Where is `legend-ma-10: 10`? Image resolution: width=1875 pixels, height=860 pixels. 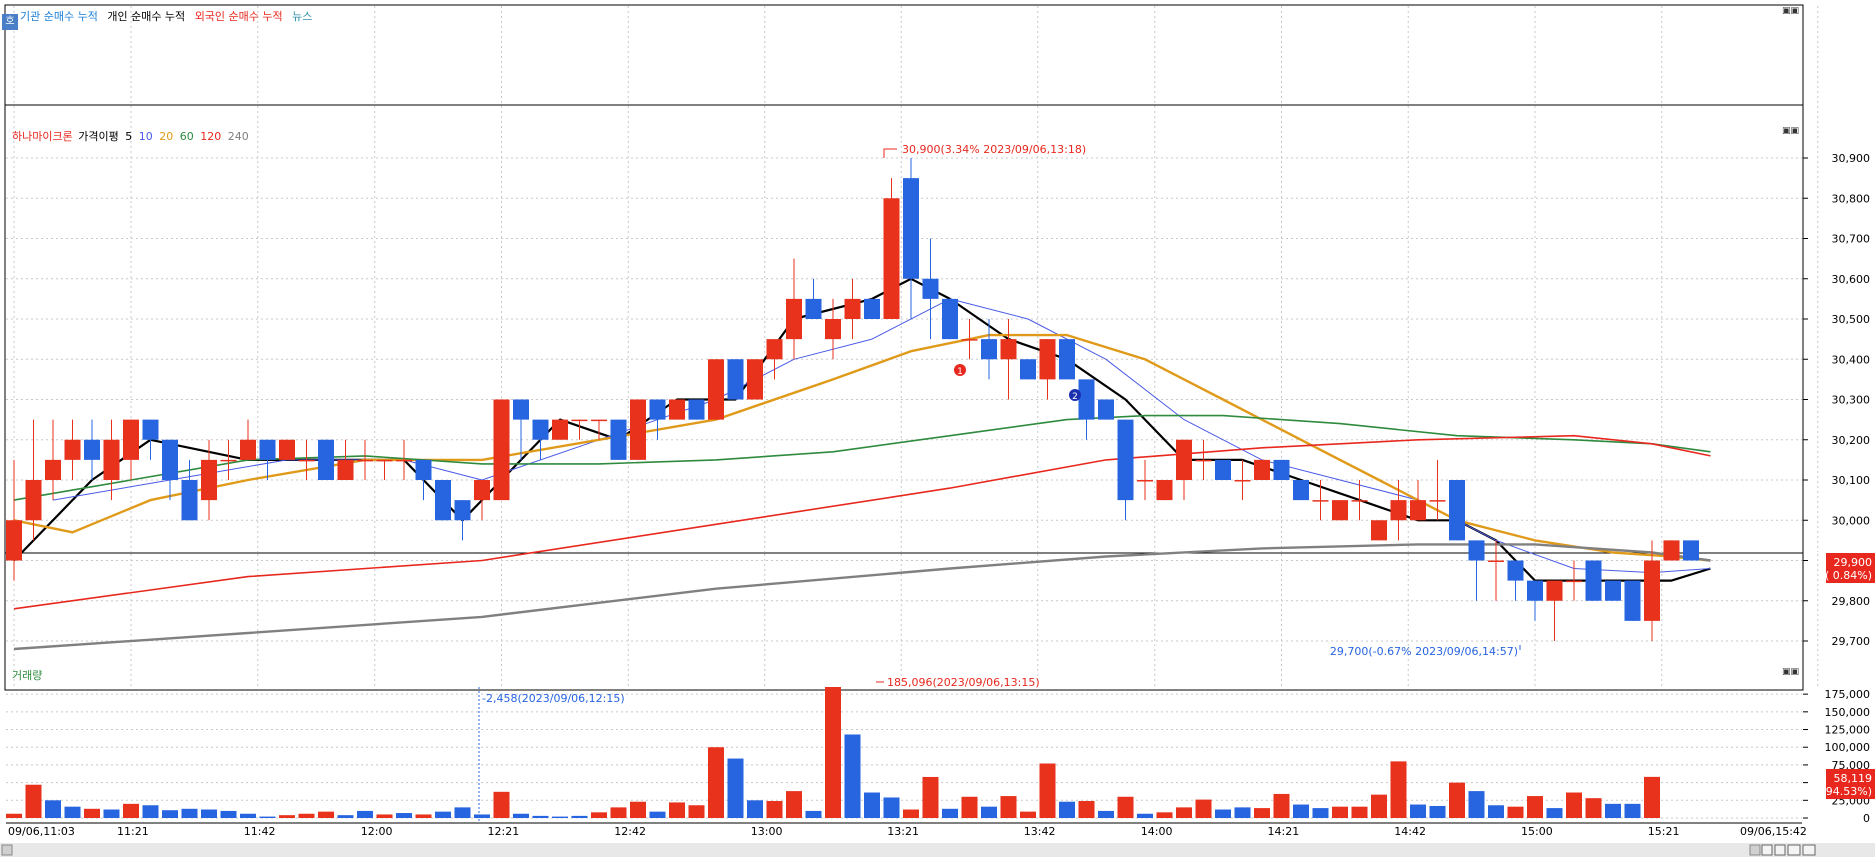 legend-ma-10: 10 is located at coordinates (145, 136).